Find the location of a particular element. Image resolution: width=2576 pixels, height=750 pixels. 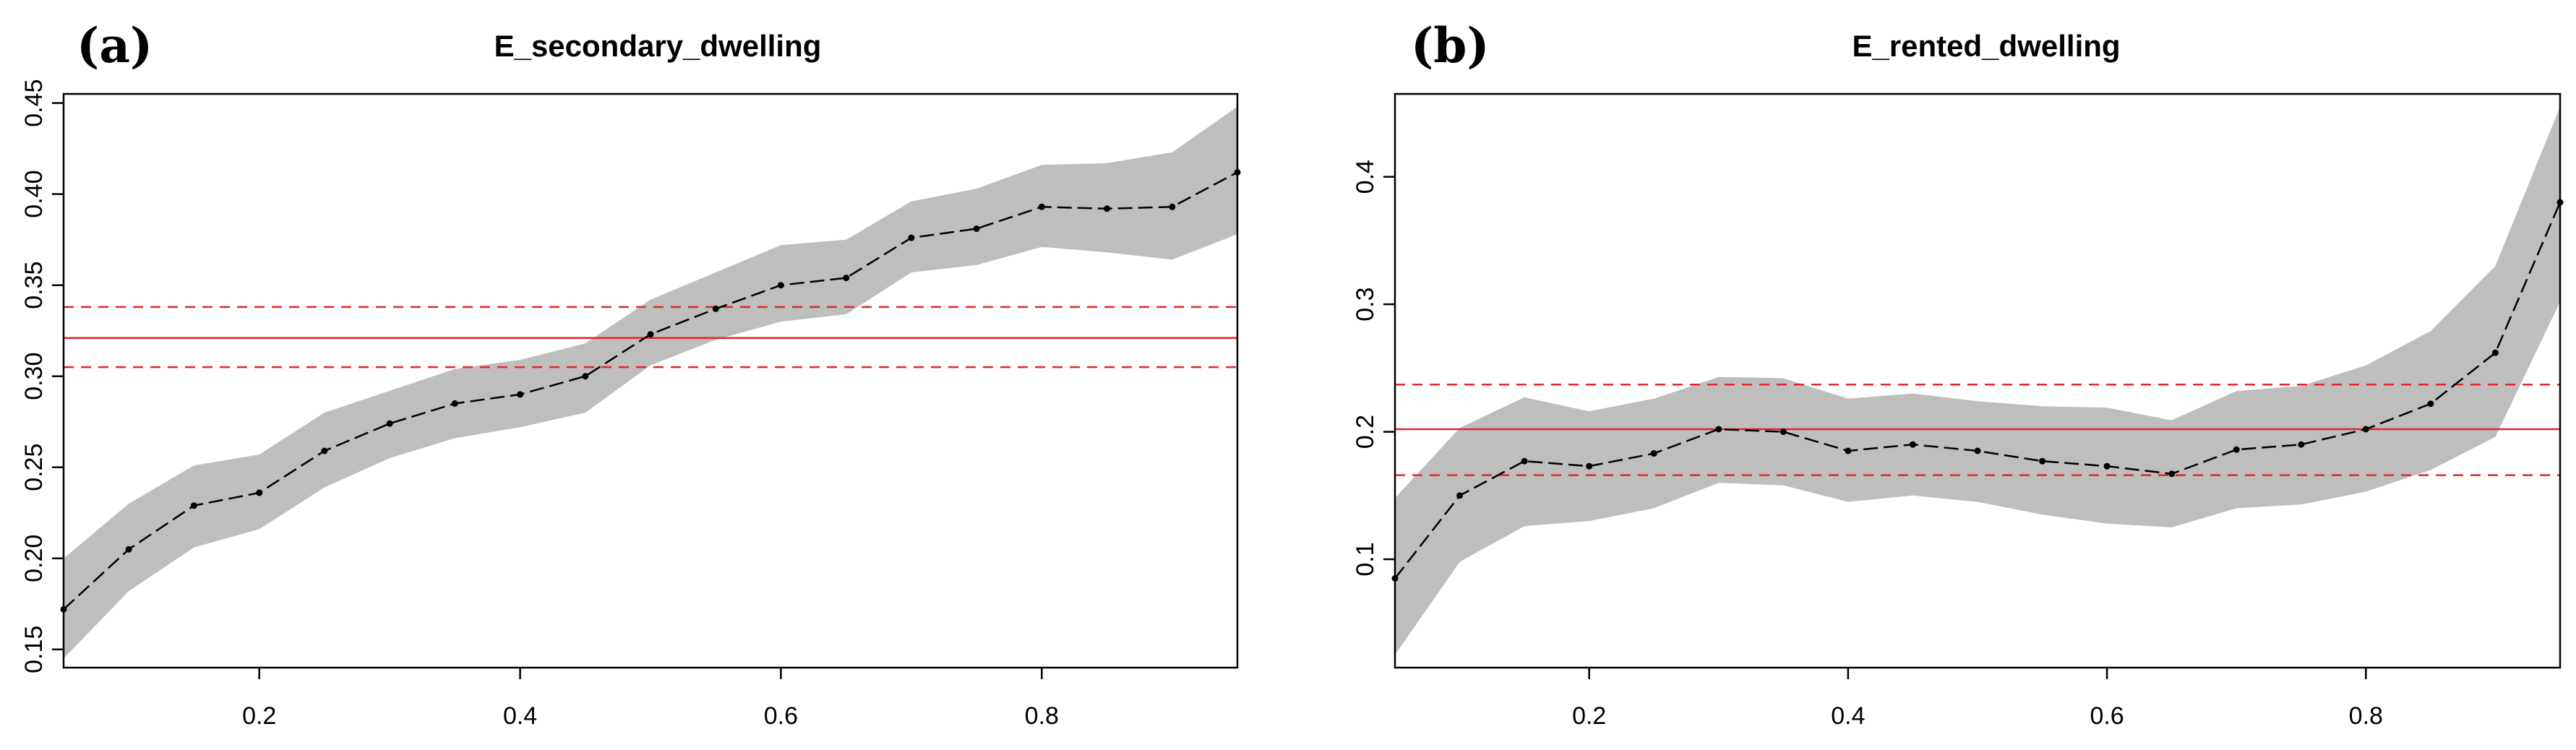

chart-title-a: E_secondary_dwelling is located at coordinates (658, 46).